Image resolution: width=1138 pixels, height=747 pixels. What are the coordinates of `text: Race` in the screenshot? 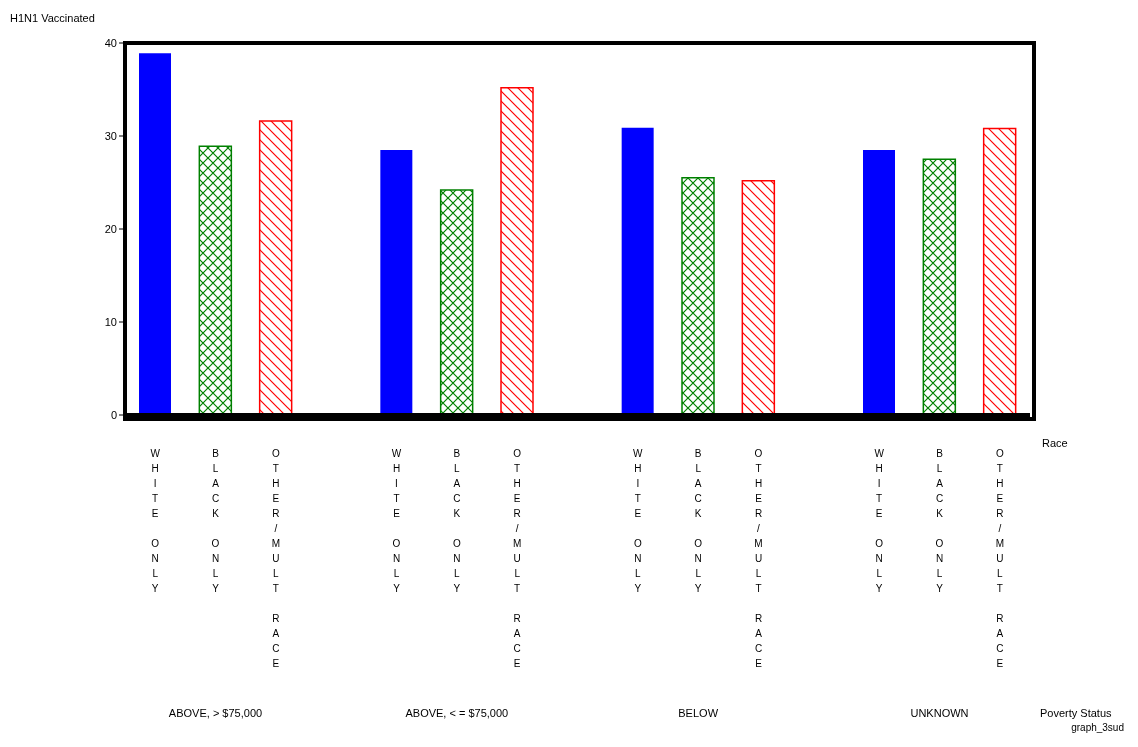 It's located at (1055, 443).